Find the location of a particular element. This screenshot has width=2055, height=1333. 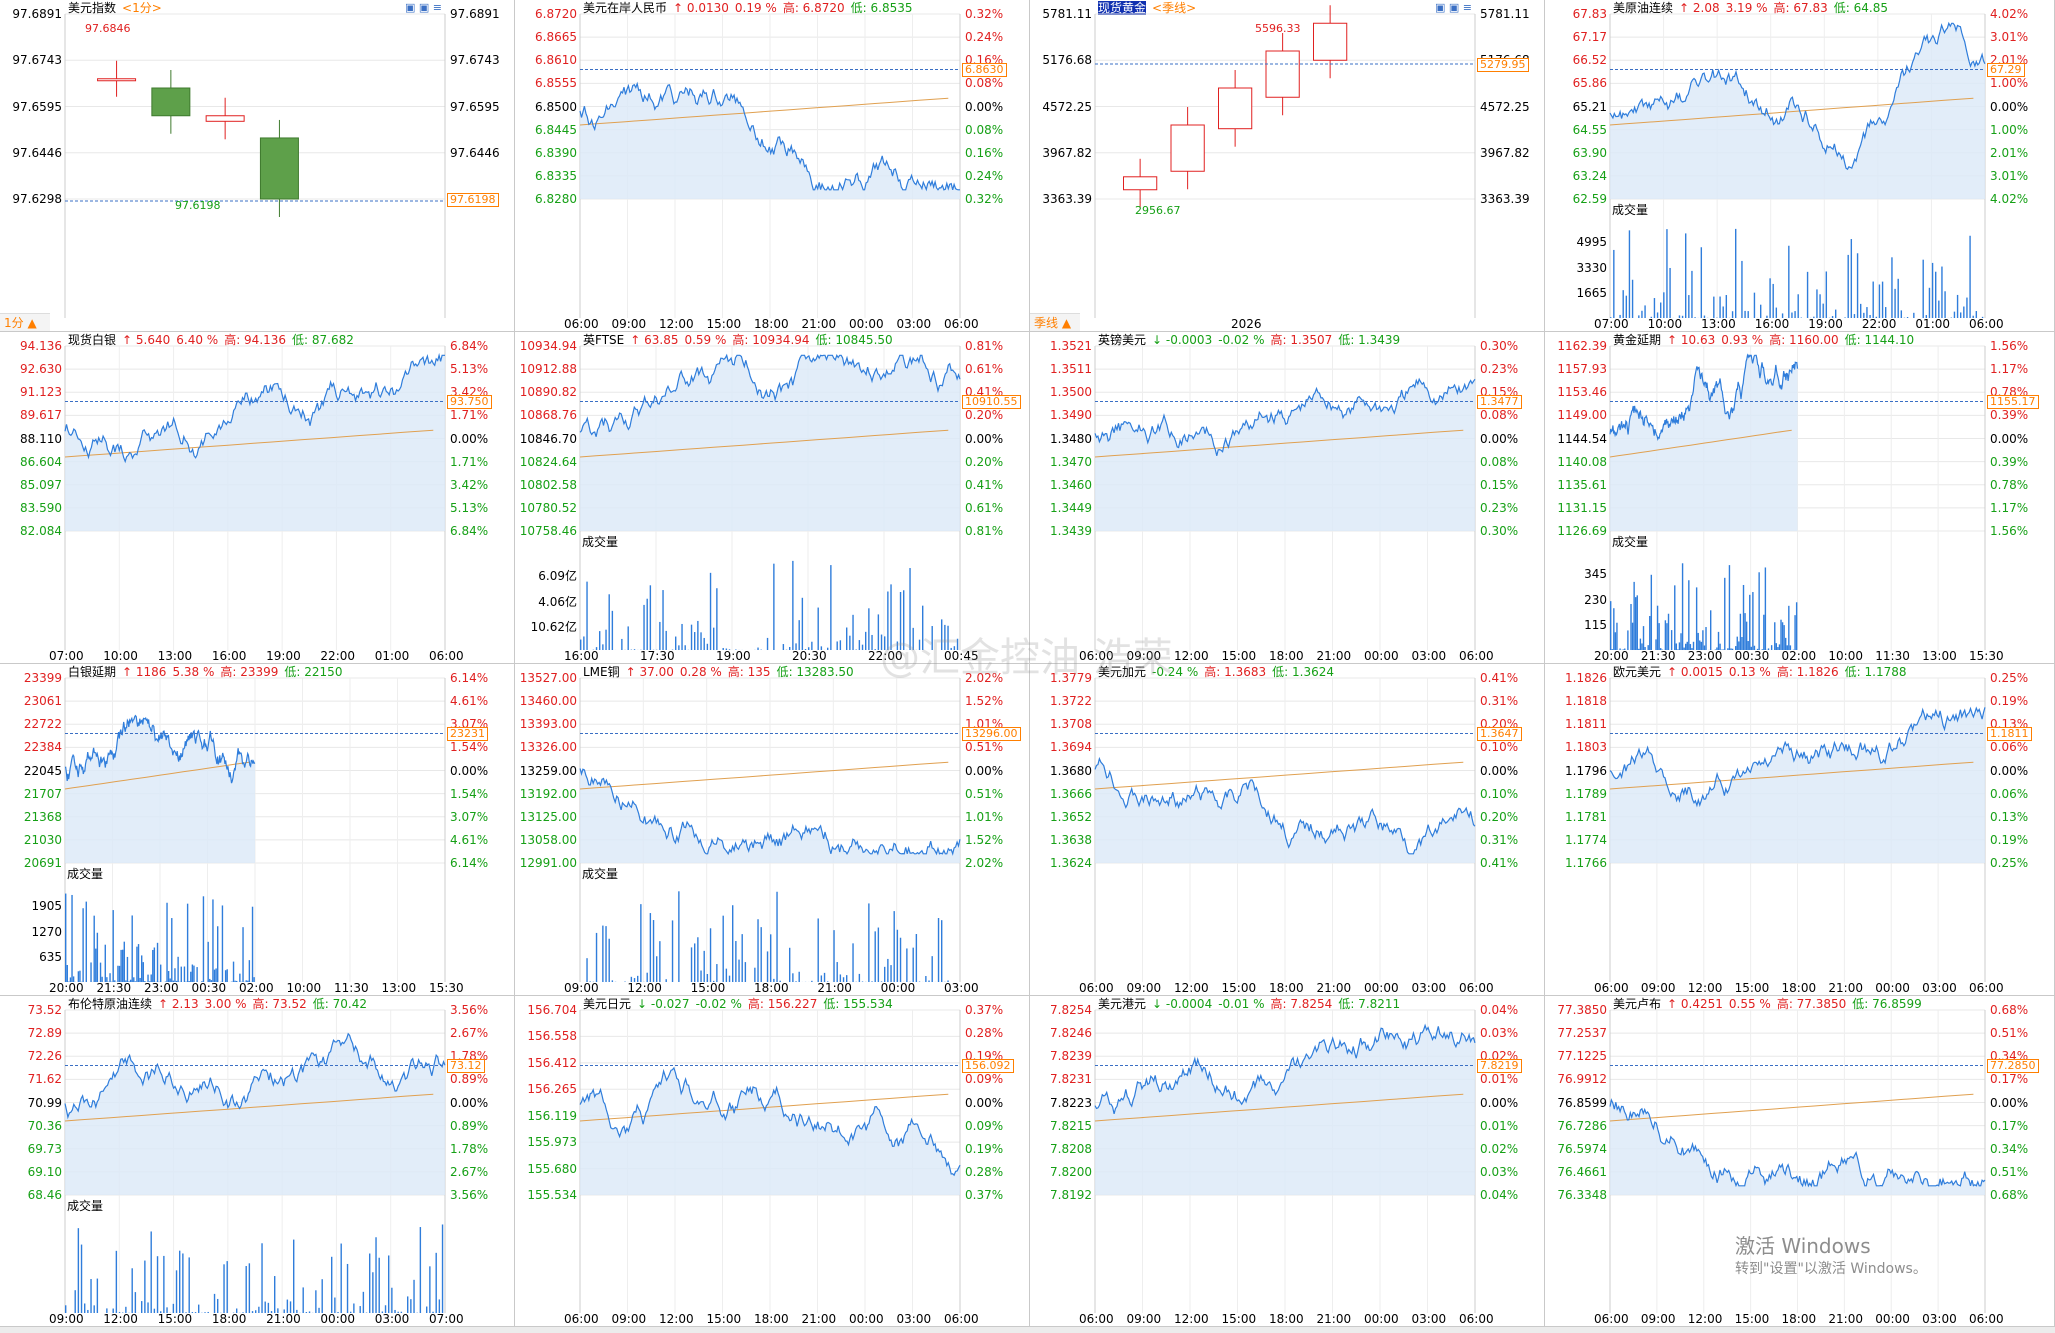

percent-axis-label: 97.6743 is located at coordinates (475, 60).